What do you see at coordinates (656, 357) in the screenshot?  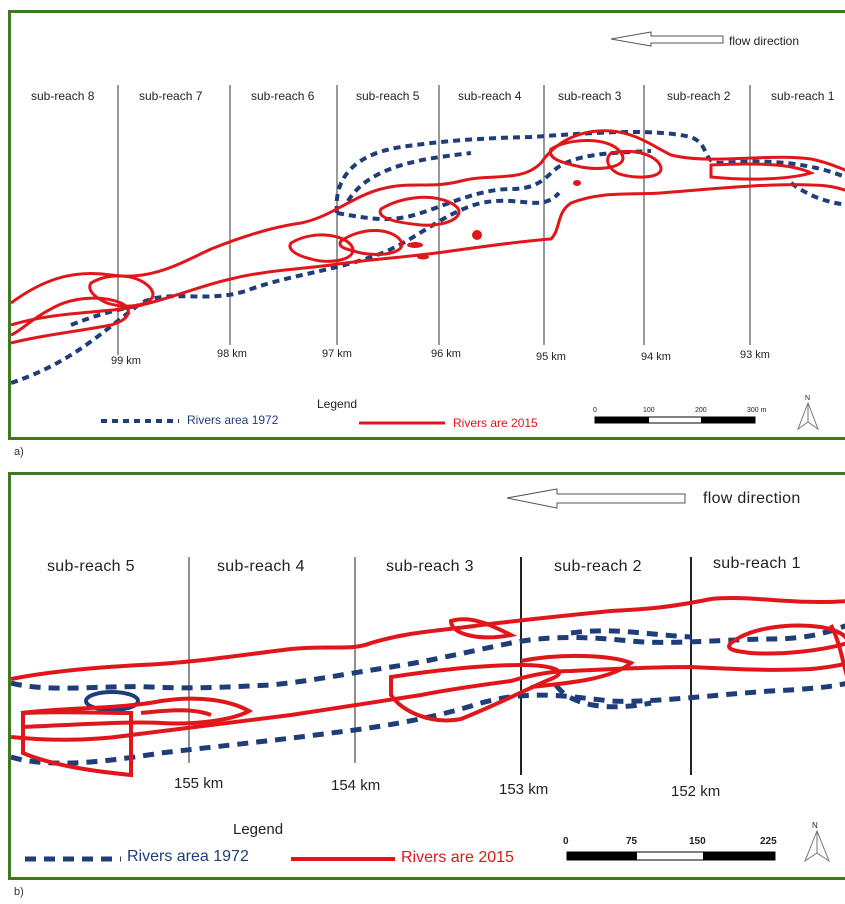 I see `km-label: 94 km` at bounding box center [656, 357].